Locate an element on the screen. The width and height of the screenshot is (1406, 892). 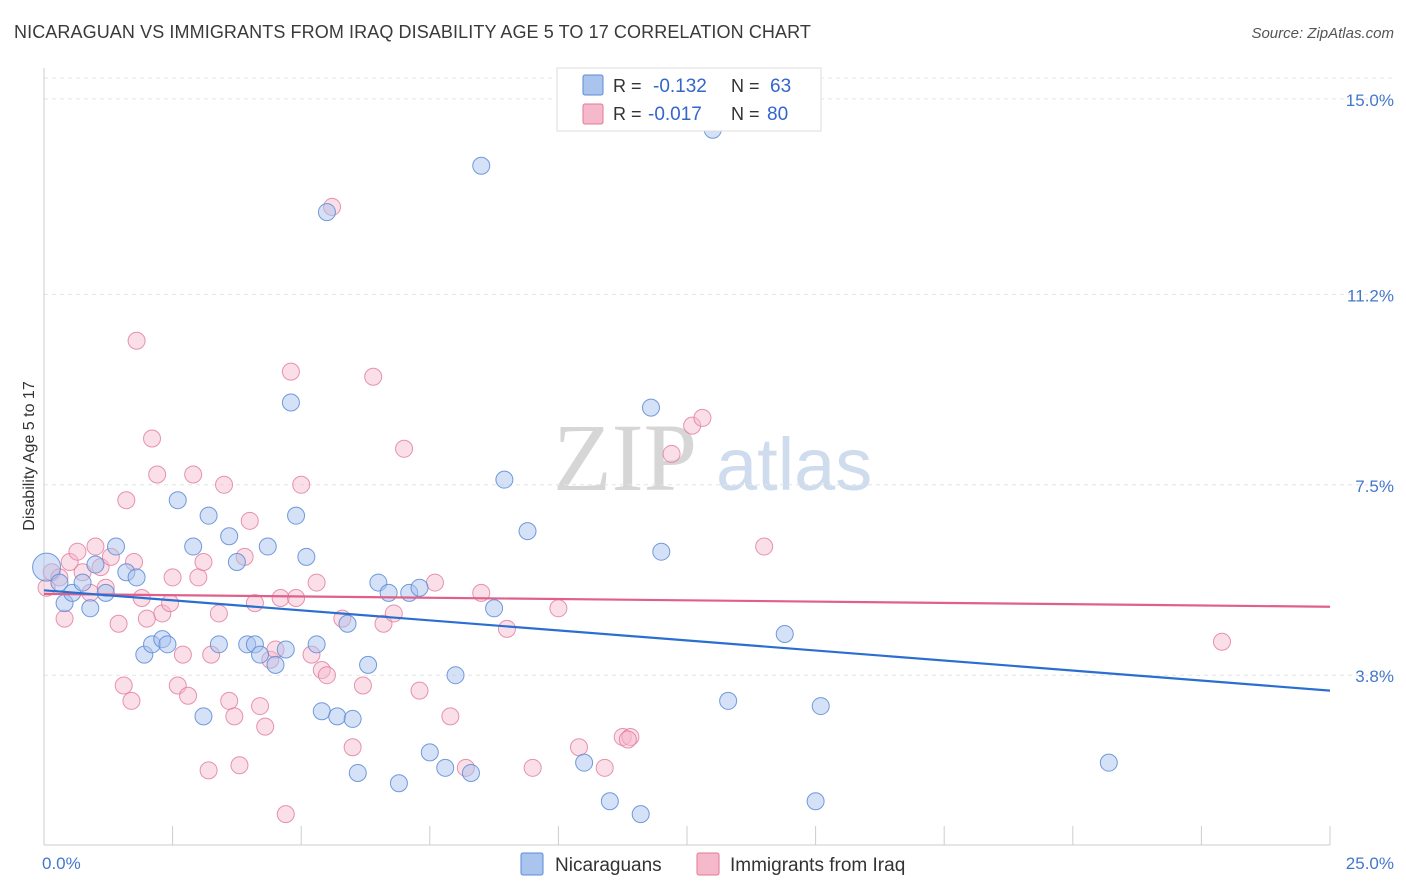
y-tick-label-2: 11.2% is located at coordinates (1370, 295).